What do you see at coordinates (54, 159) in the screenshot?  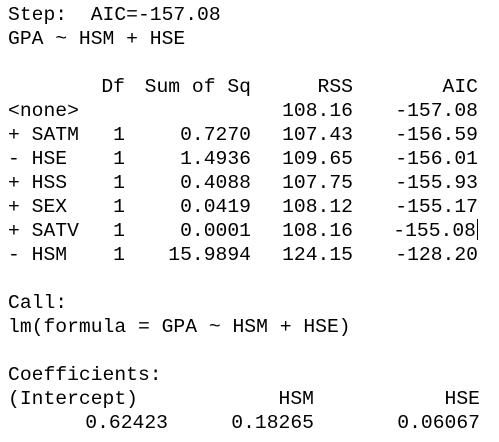 I see `term-cell: - HSE` at bounding box center [54, 159].